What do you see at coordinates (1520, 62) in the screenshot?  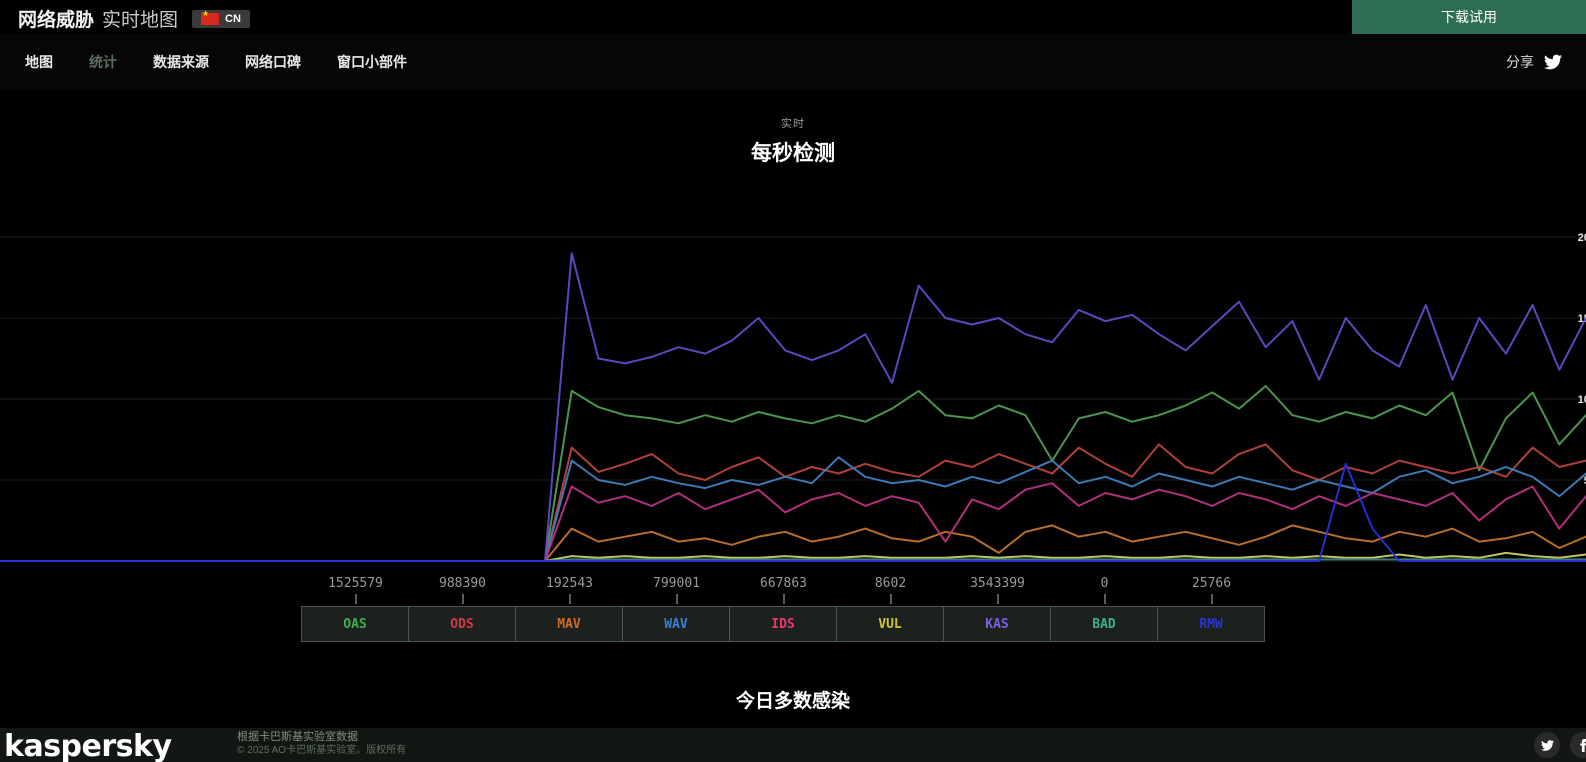 I see `share-label: 分享` at bounding box center [1520, 62].